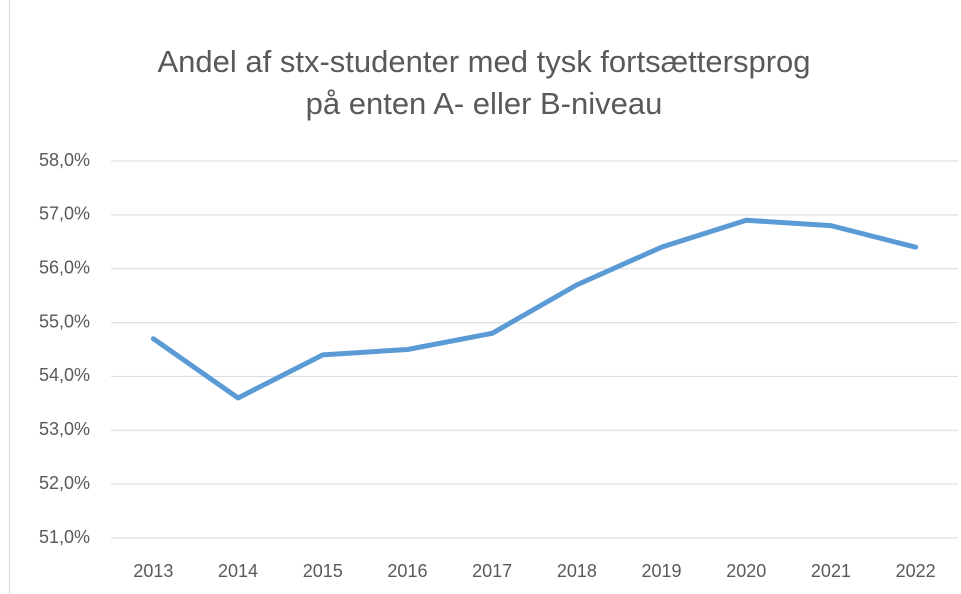  What do you see at coordinates (64, 160) in the screenshot?
I see `y-tick-label: 58,0%` at bounding box center [64, 160].